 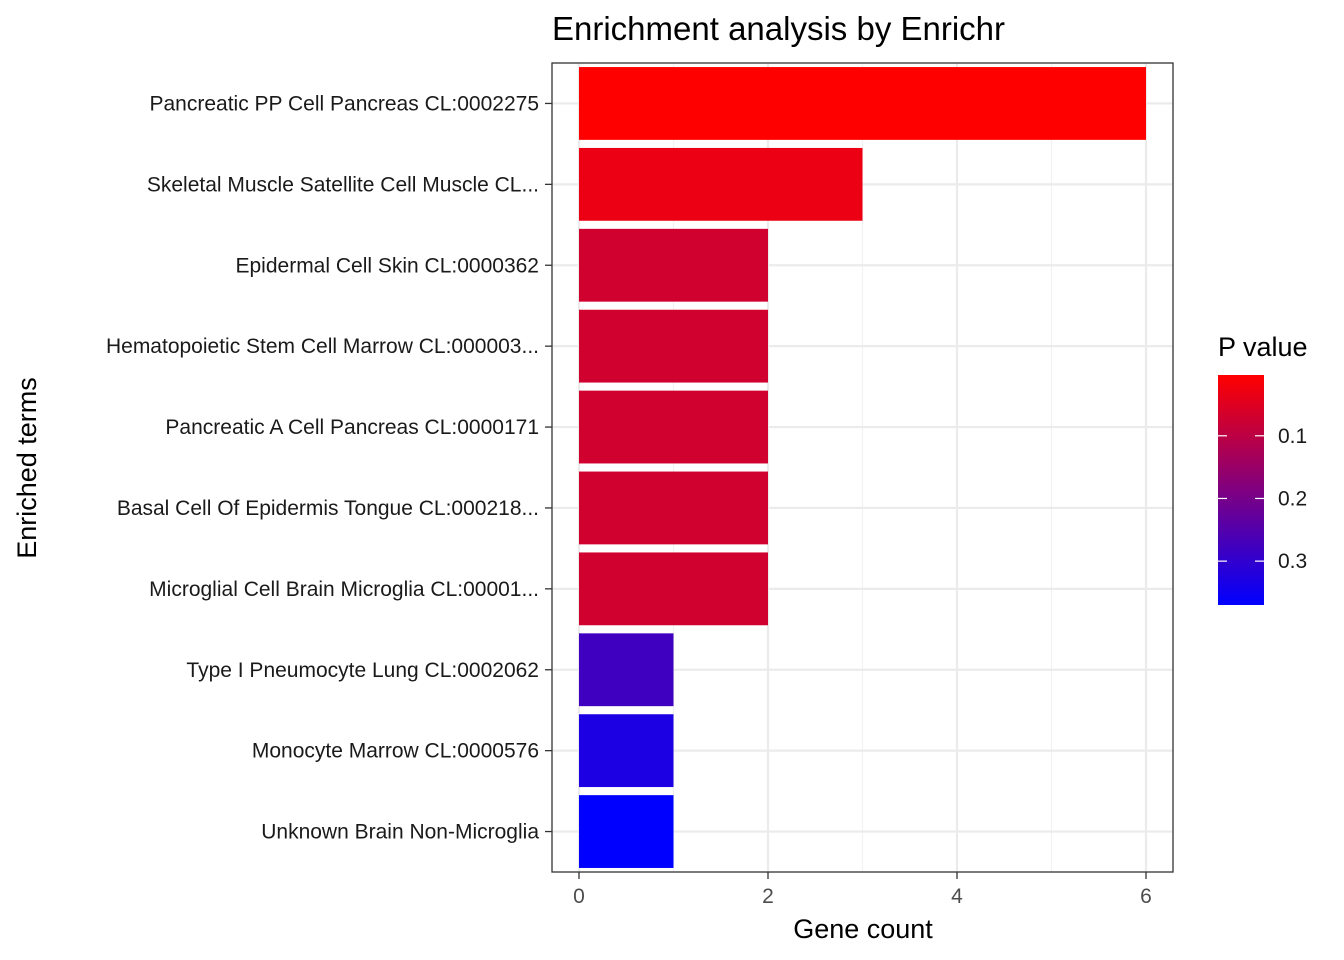 I want to click on x-tick-label: 4, so click(x=957, y=896).